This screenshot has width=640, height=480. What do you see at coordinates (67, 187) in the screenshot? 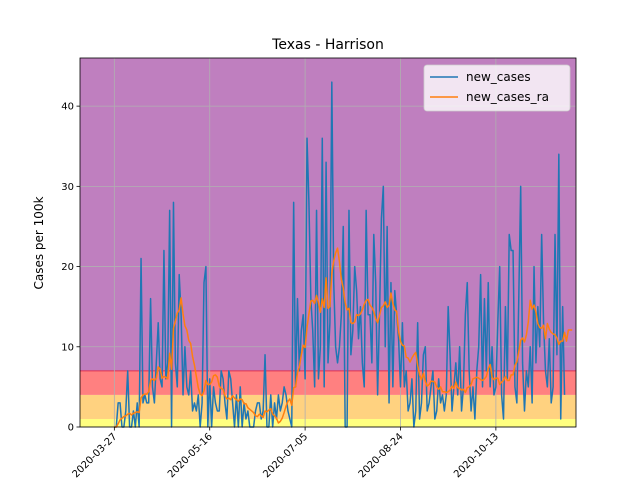
I see `y-tick-label-3: 30` at bounding box center [67, 187].